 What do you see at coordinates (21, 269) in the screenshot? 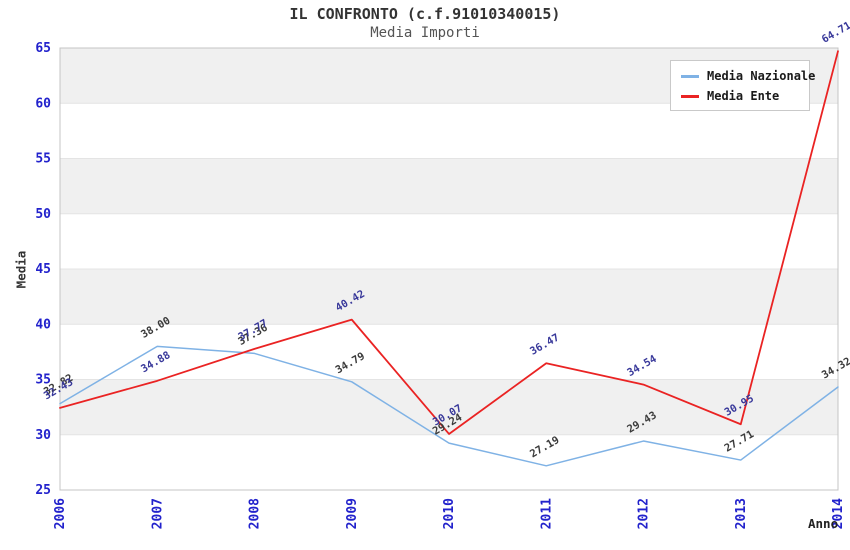
I see `y-axis-title: Media` at bounding box center [21, 269].